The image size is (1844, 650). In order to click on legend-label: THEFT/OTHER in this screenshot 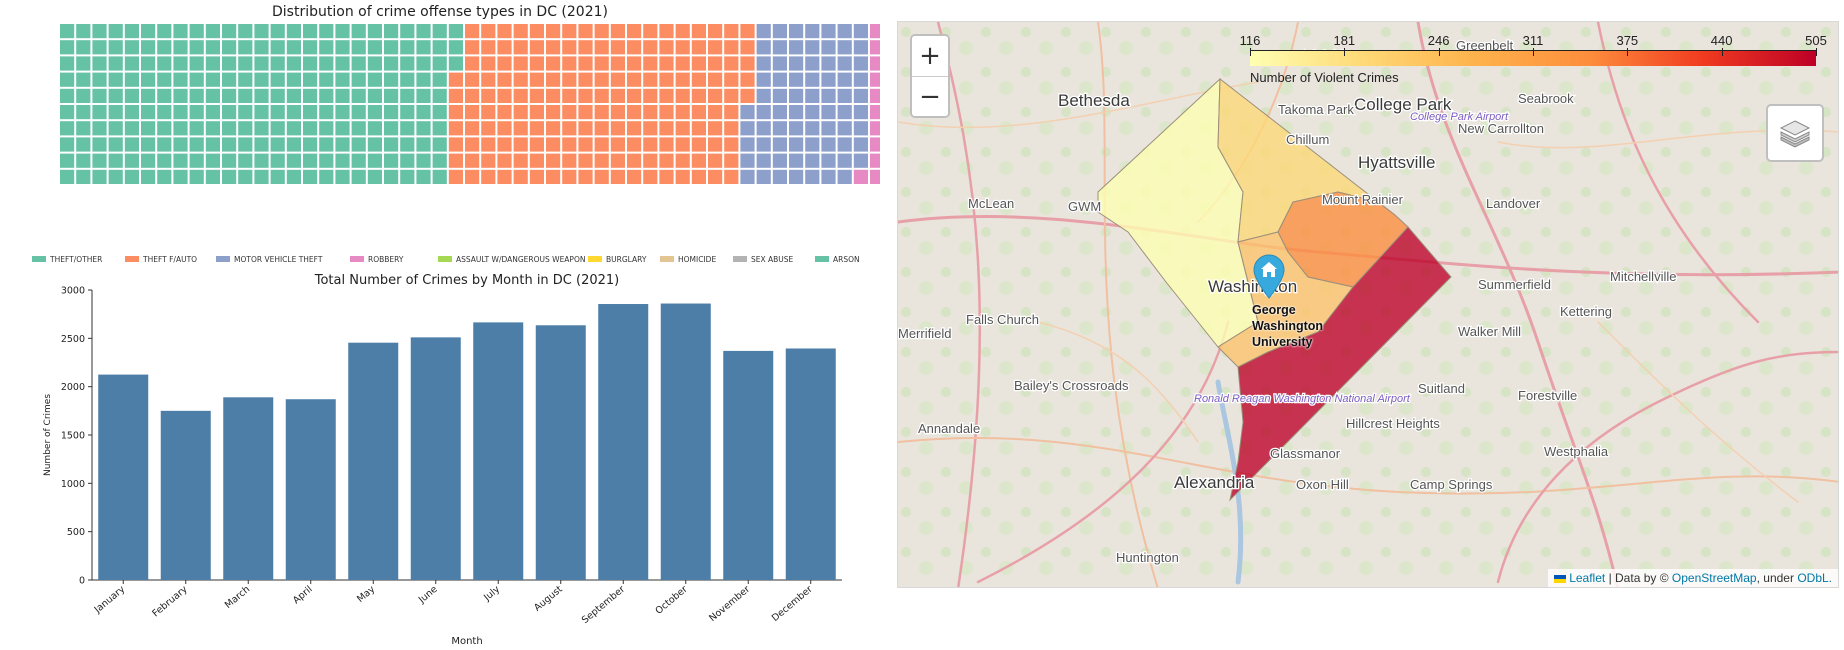, I will do `click(75, 259)`.